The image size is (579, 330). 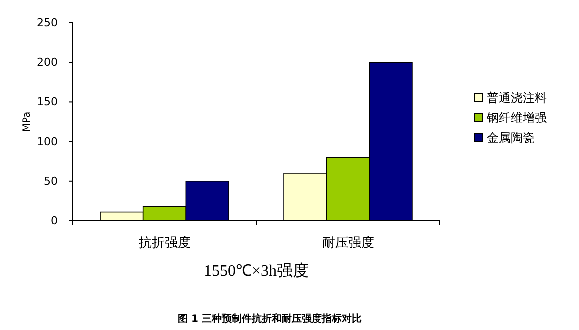 What do you see at coordinates (511, 138) in the screenshot?
I see `legend-label: 金属陶瓷` at bounding box center [511, 138].